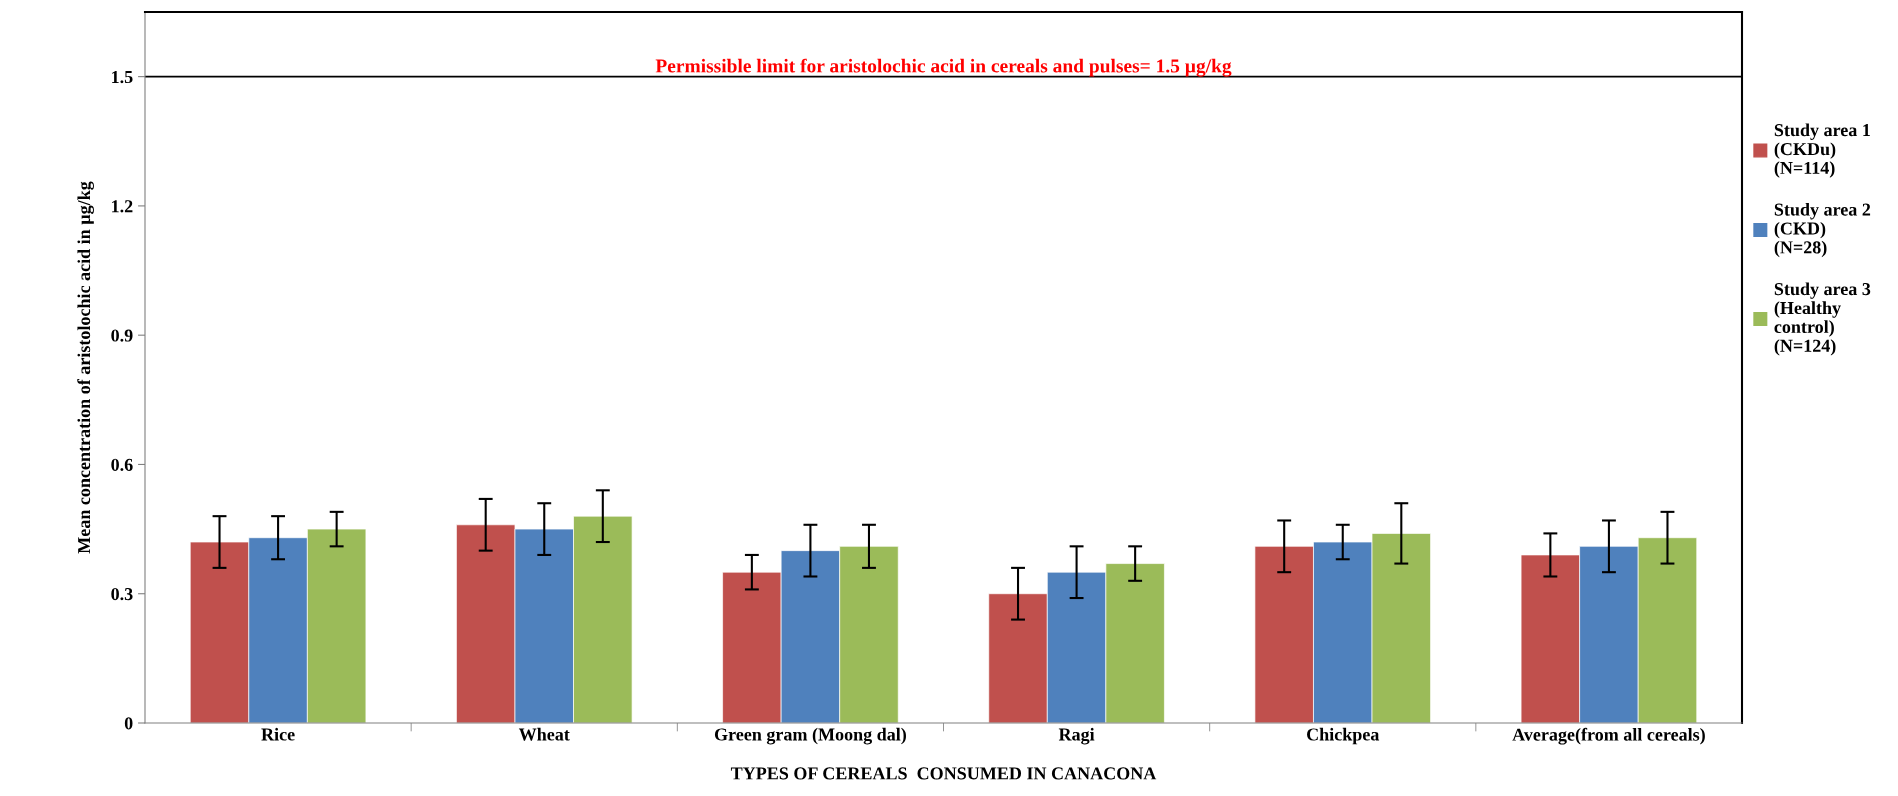  I want to click on y-tick-label: 1.2, so click(122, 206).